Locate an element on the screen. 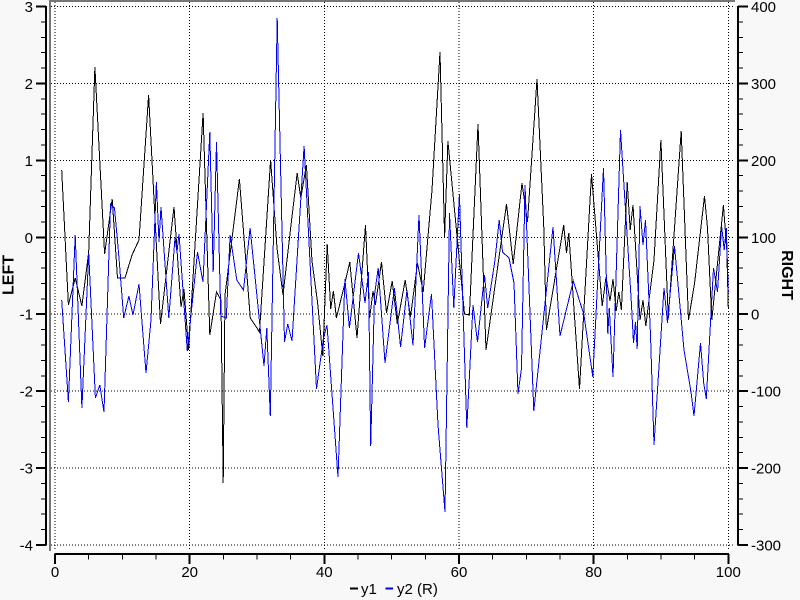 The height and width of the screenshot is (600, 800). svg-text: -100 is located at coordinates (766, 392).